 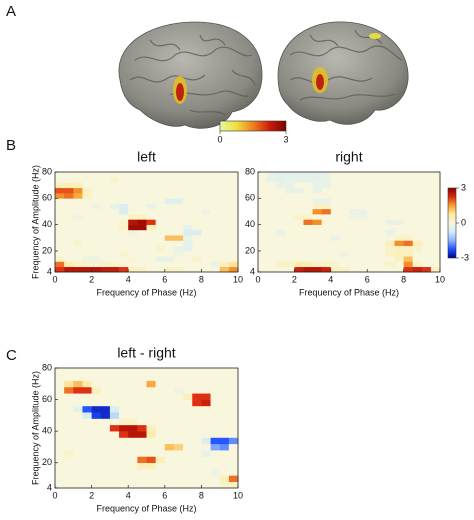 What do you see at coordinates (146, 222) in the screenshot?
I see `plot-frame` at bounding box center [146, 222].